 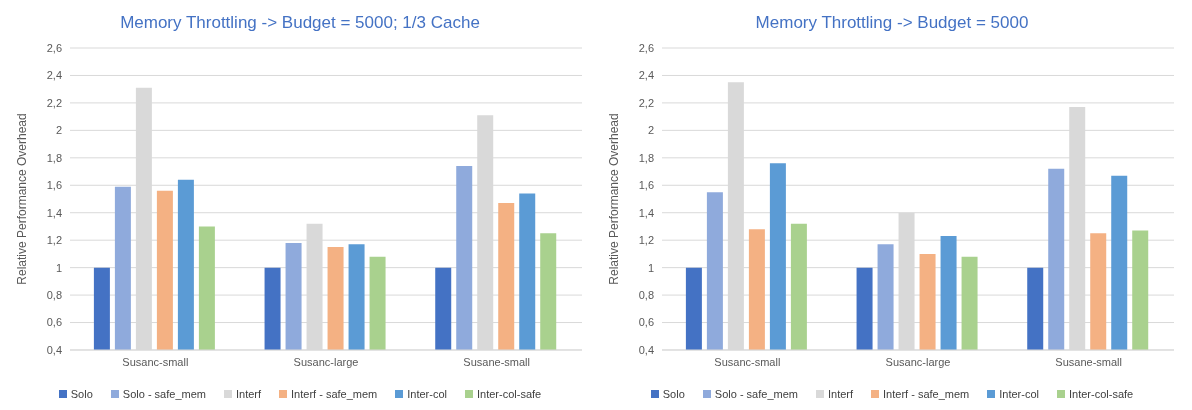 I want to click on chart-title: Memory Throttling -> Budget = 5000, so click(x=892, y=23).